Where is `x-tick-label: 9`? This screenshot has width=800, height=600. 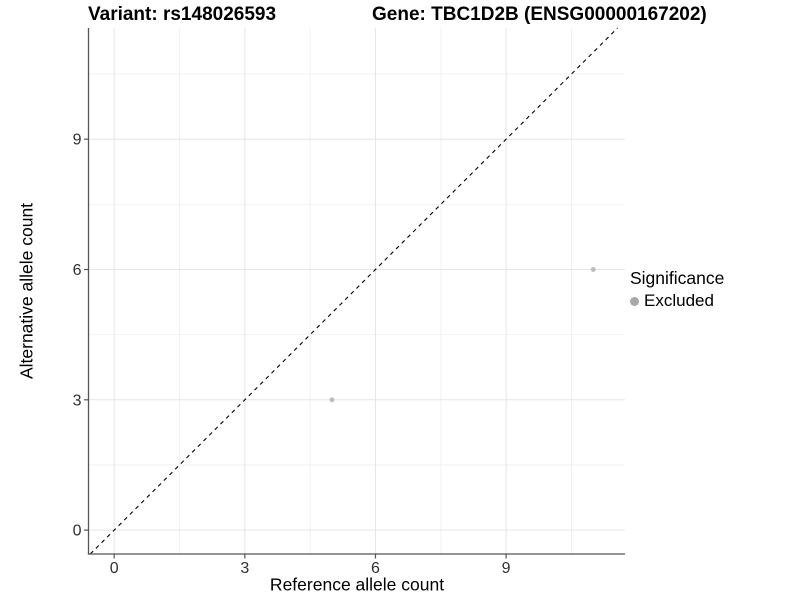 x-tick-label: 9 is located at coordinates (506, 568).